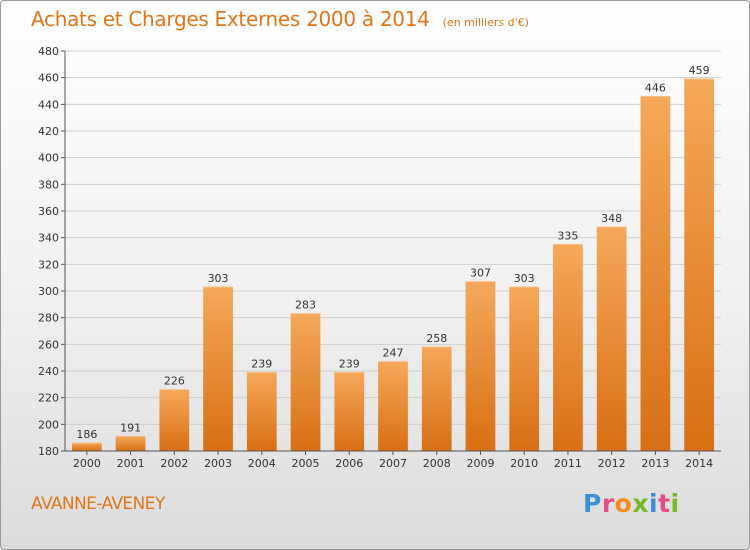  What do you see at coordinates (485, 22) in the screenshot?
I see `chart-unit: (en milliers d'€)` at bounding box center [485, 22].